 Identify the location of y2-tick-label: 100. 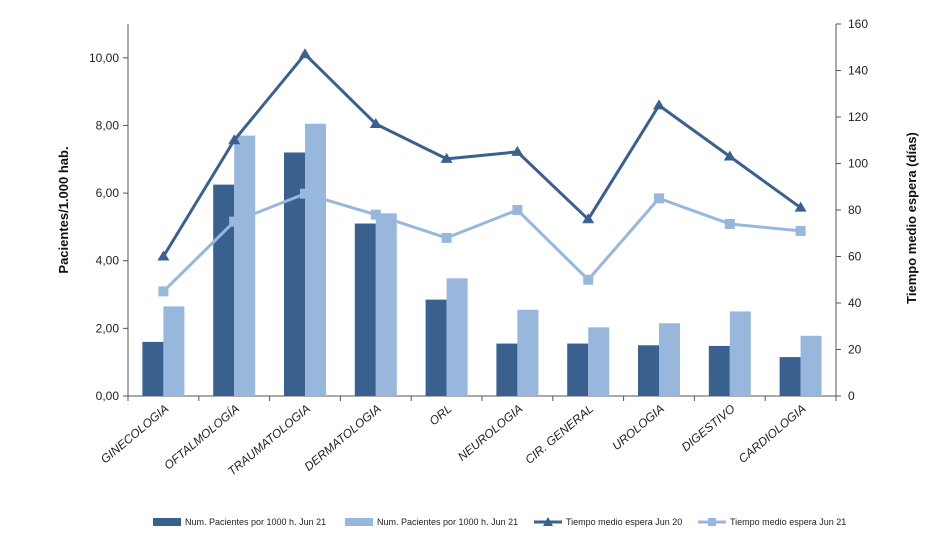
(858, 164).